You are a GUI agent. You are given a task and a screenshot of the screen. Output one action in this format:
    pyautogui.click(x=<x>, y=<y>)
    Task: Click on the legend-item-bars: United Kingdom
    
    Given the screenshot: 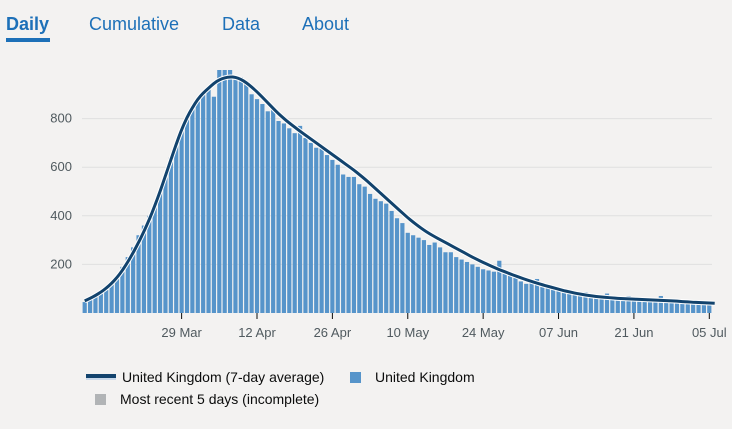 What is the action you would take?
    pyautogui.click(x=412, y=377)
    